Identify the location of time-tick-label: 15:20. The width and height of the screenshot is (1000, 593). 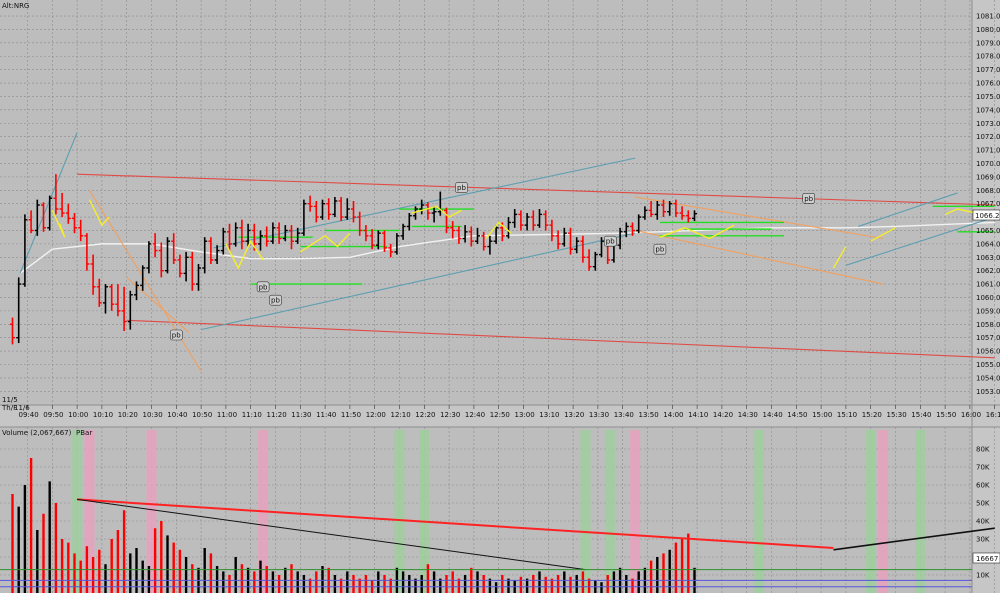
(872, 415).